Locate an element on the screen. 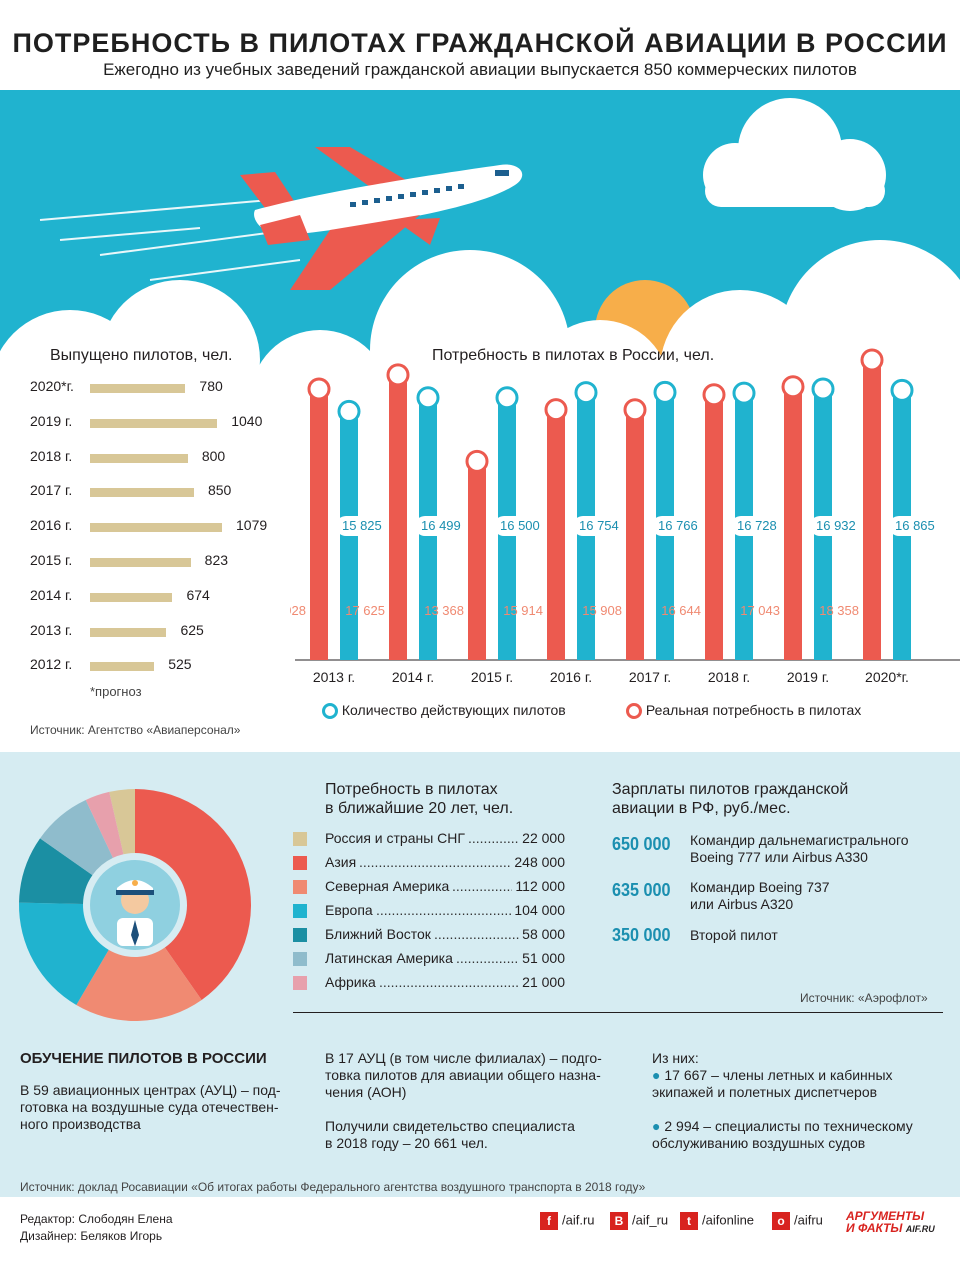 This screenshot has height=1271, width=960. pie-heading-line1: Потребность в пилотах is located at coordinates (411, 789).